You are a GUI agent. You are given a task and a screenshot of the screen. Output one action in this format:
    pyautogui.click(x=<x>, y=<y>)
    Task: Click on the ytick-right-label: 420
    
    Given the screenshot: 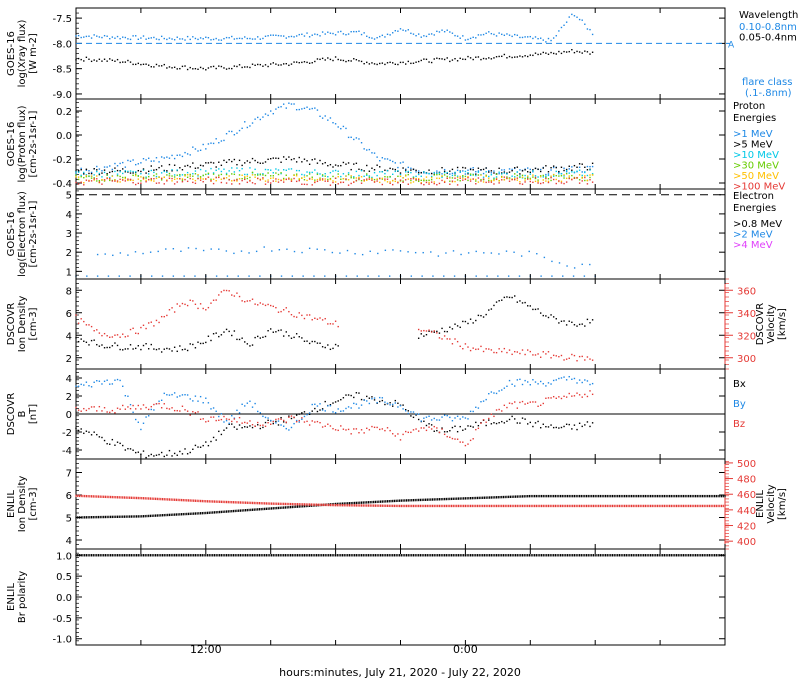 What is the action you would take?
    pyautogui.click(x=746, y=527)
    